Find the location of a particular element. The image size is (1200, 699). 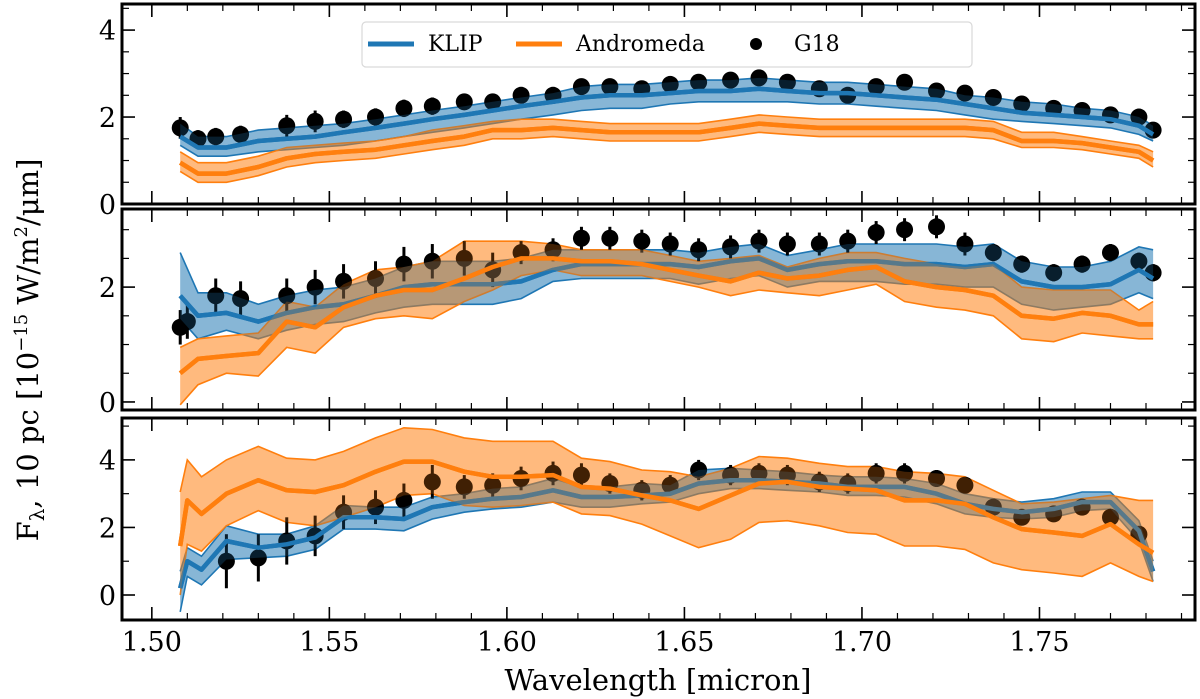

klip-uncertainty-band is located at coordinates (667, 291).